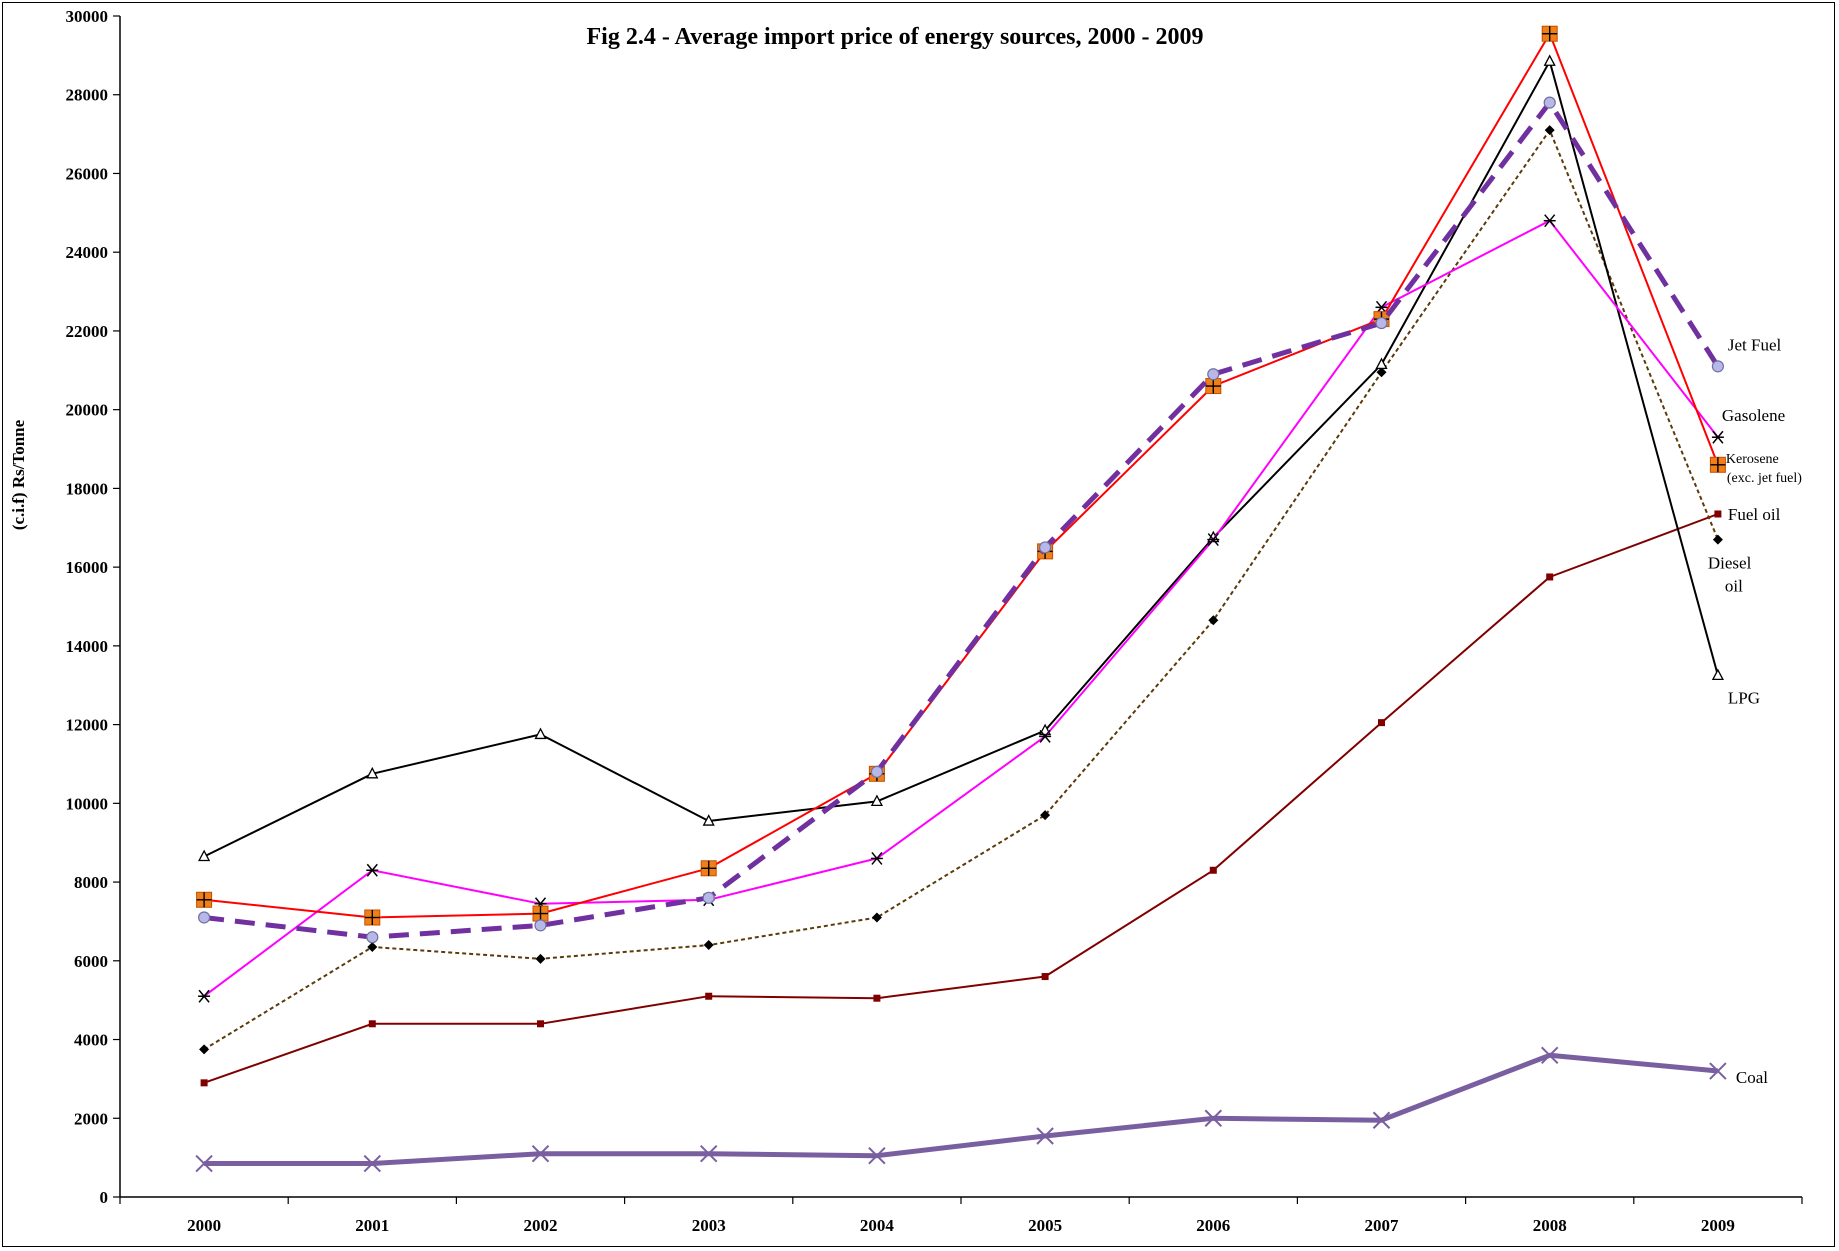 This screenshot has height=1251, width=1839. What do you see at coordinates (1382, 1225) in the screenshot?
I see `x-tick-label: 2007` at bounding box center [1382, 1225].